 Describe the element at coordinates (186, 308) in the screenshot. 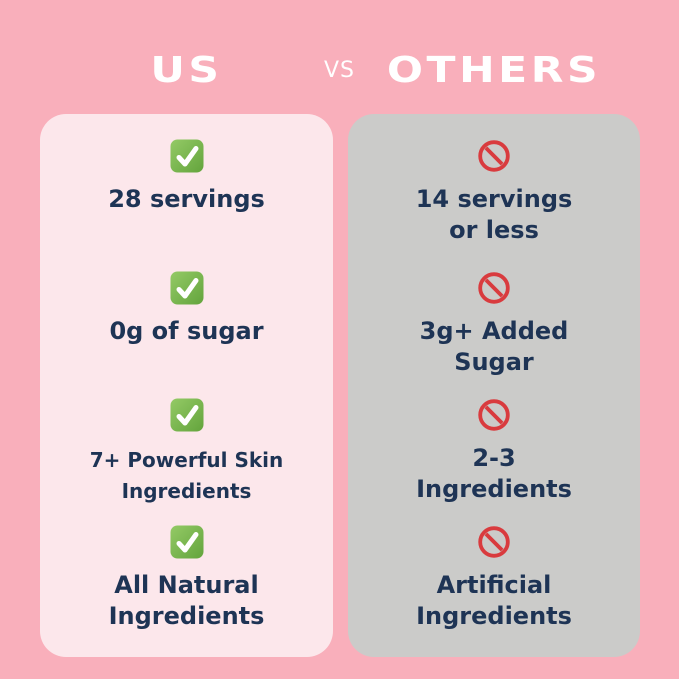

I see `comparison-item: 0g of sugar` at that location.